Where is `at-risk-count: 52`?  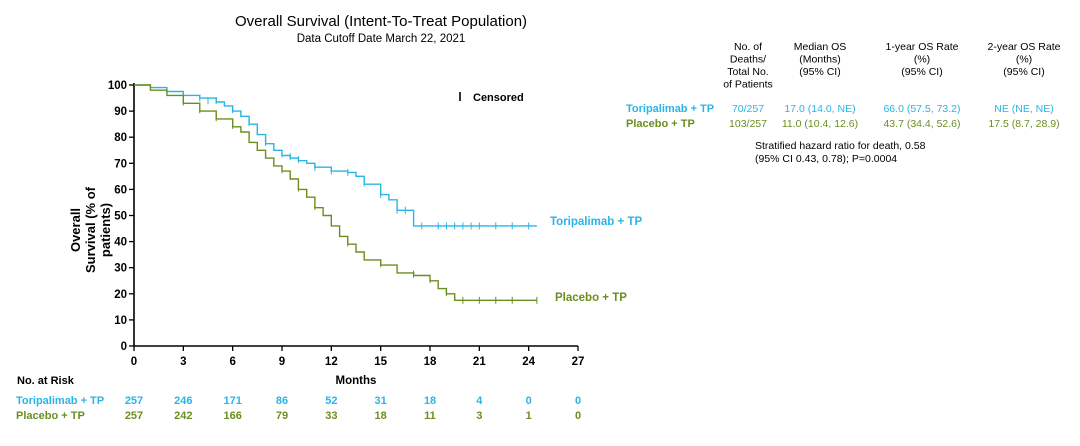
at-risk-count: 52 is located at coordinates (331, 401).